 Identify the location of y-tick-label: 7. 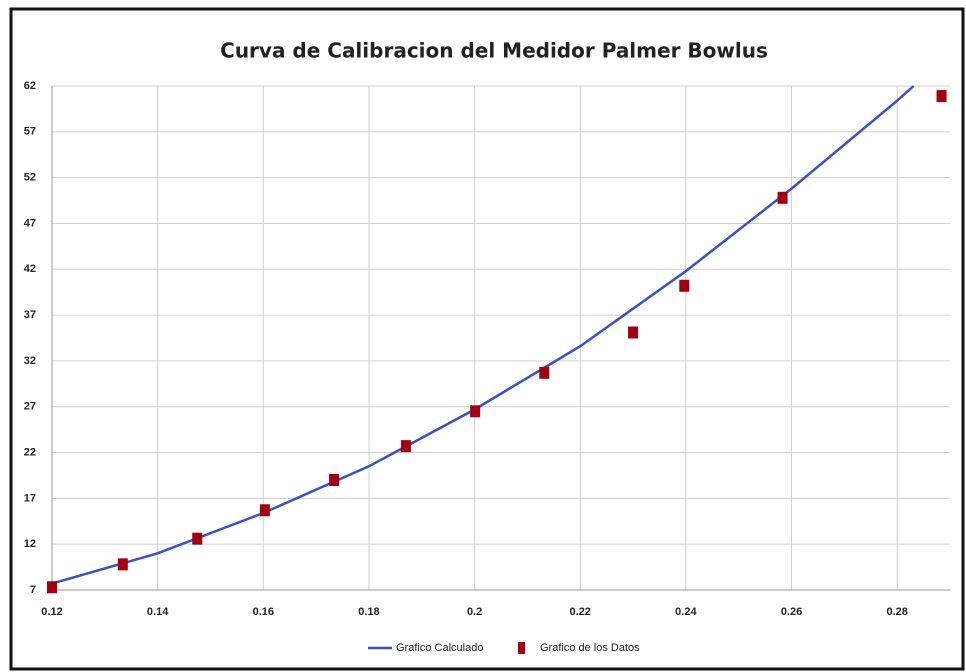
(33, 590).